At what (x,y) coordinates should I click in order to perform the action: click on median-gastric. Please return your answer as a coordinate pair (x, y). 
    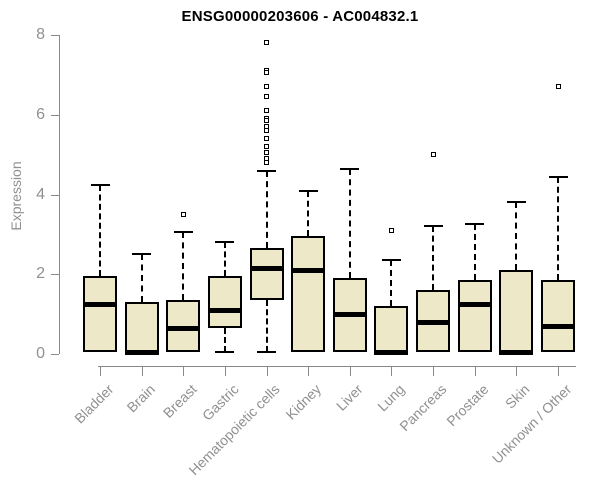
    Looking at the image, I should click on (224, 310).